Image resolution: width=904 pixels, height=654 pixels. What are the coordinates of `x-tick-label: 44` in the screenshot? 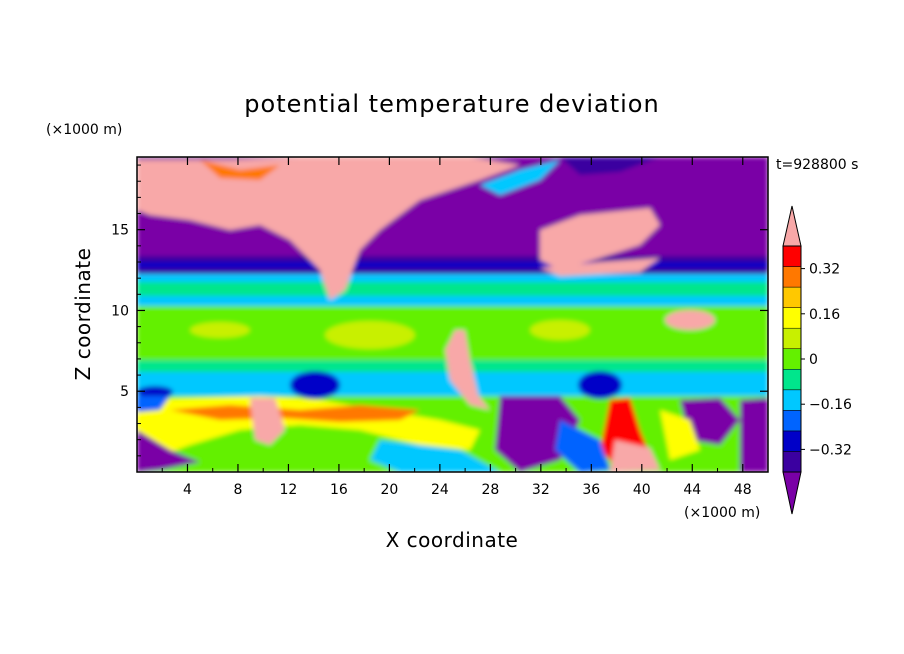 It's located at (692, 490).